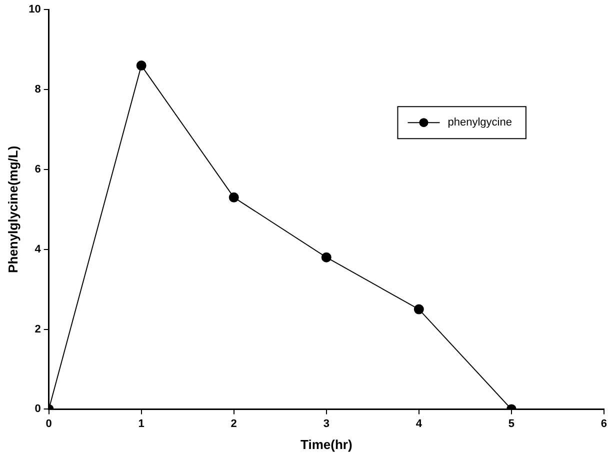 The width and height of the screenshot is (610, 463). I want to click on x-tick-label: 6, so click(604, 424).